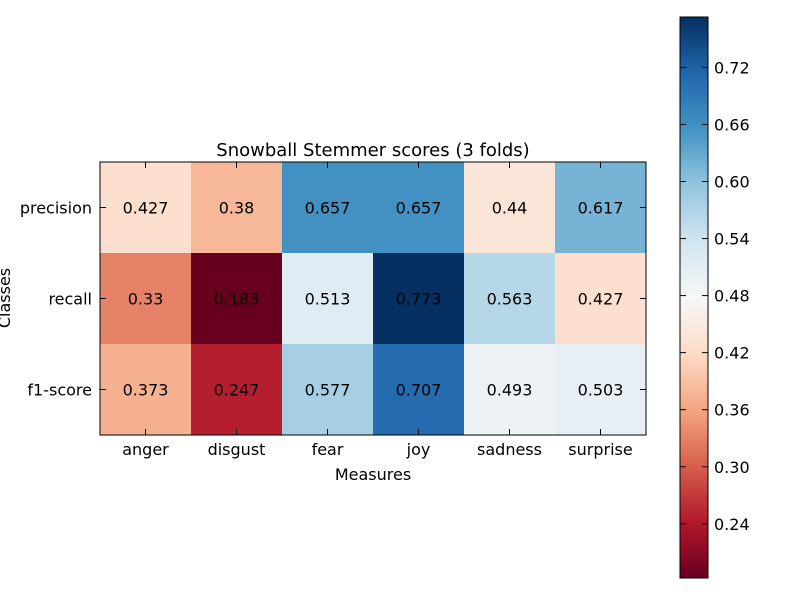 The width and height of the screenshot is (800, 597). Describe the element at coordinates (694, 297) in the screenshot. I see `colorbar-gradient` at that location.